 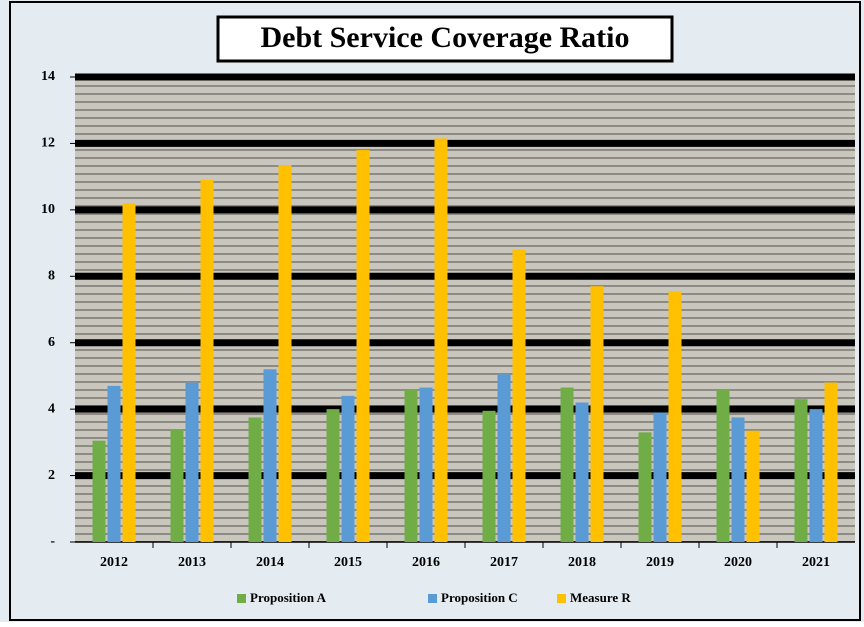 What do you see at coordinates (48, 143) in the screenshot?
I see `y-tick-label: 12` at bounding box center [48, 143].